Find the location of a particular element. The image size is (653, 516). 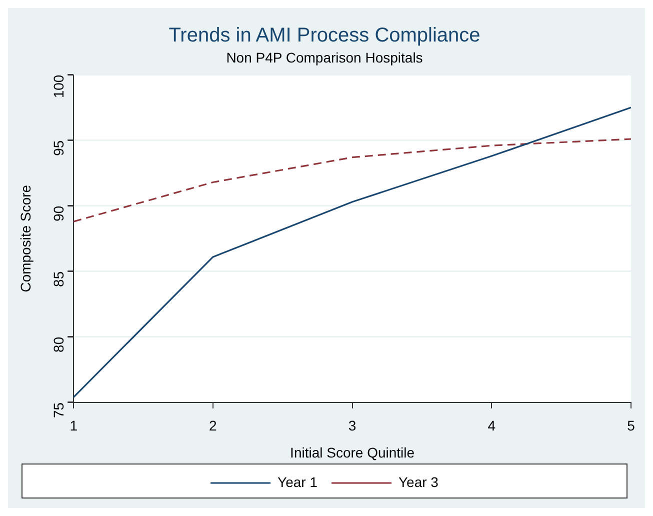

y-tick-label: 100 is located at coordinates (58, 86).